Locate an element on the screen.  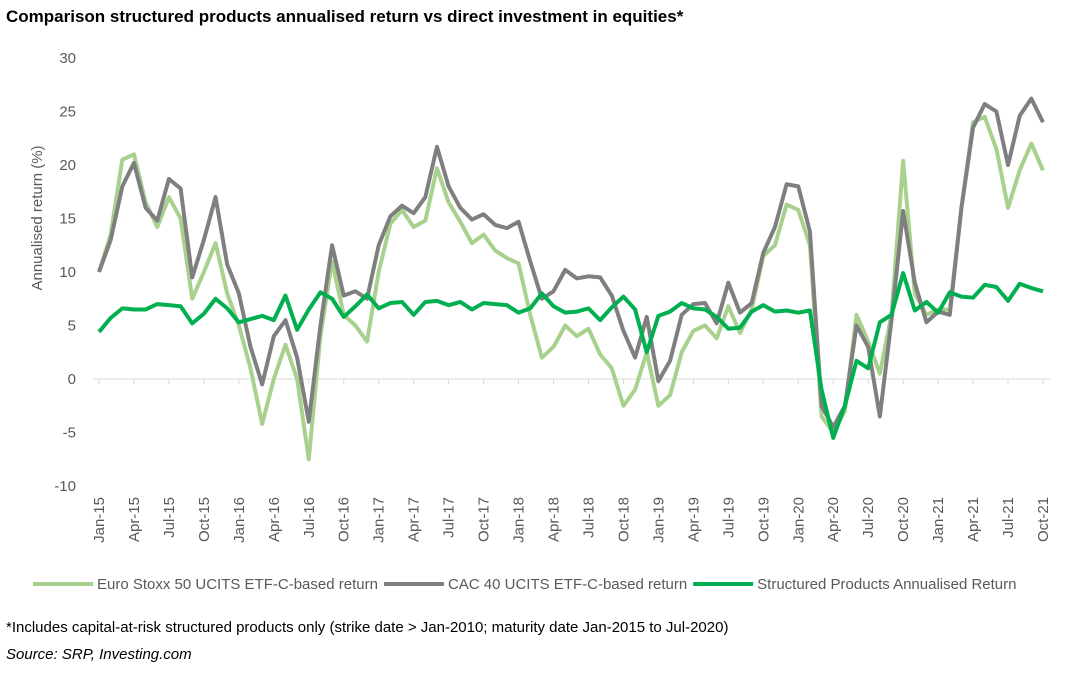
x-tick-label: Apr-15 is located at coordinates (134, 519).